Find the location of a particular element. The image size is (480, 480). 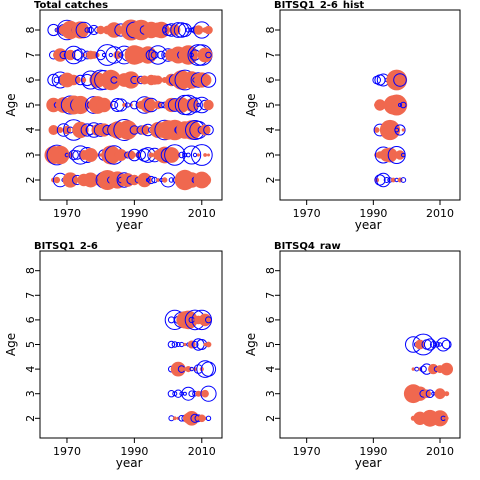

panel-title: BITSQ1_2-6 is located at coordinates (66, 246).